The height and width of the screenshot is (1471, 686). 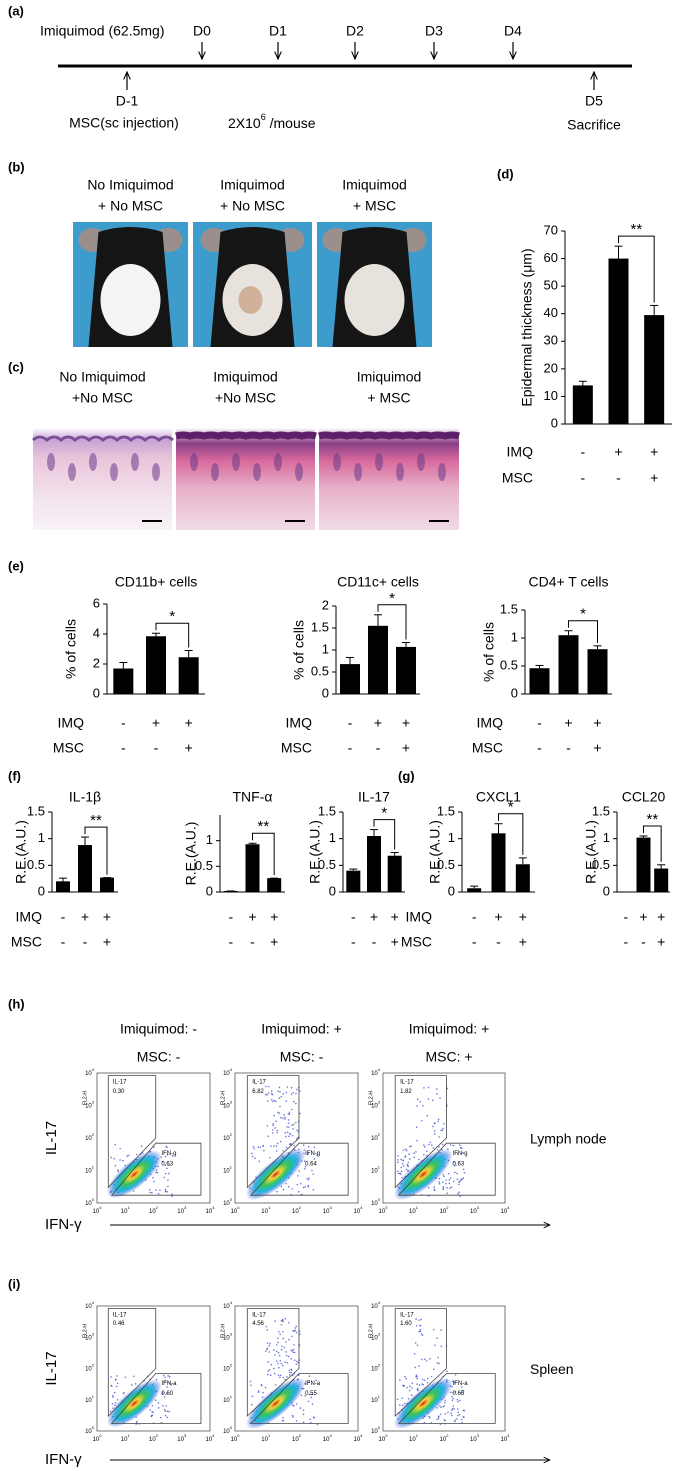 What do you see at coordinates (514, 636) in the screenshot?
I see `y-tick-label: 1` at bounding box center [514, 636].